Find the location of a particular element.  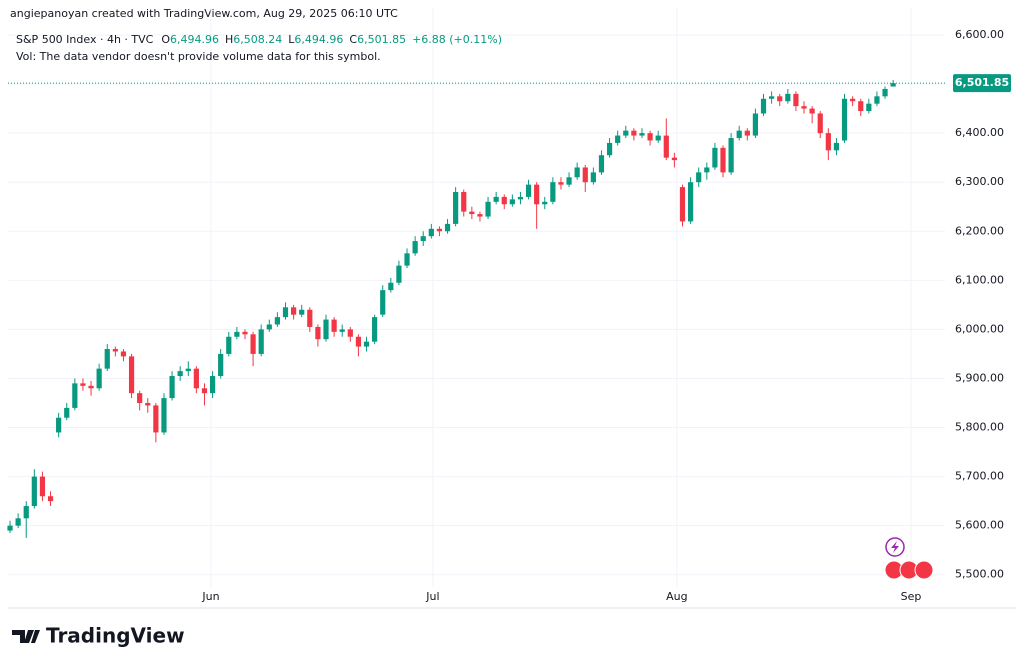

y-tick-label: 5,600.00 is located at coordinates (979, 525).